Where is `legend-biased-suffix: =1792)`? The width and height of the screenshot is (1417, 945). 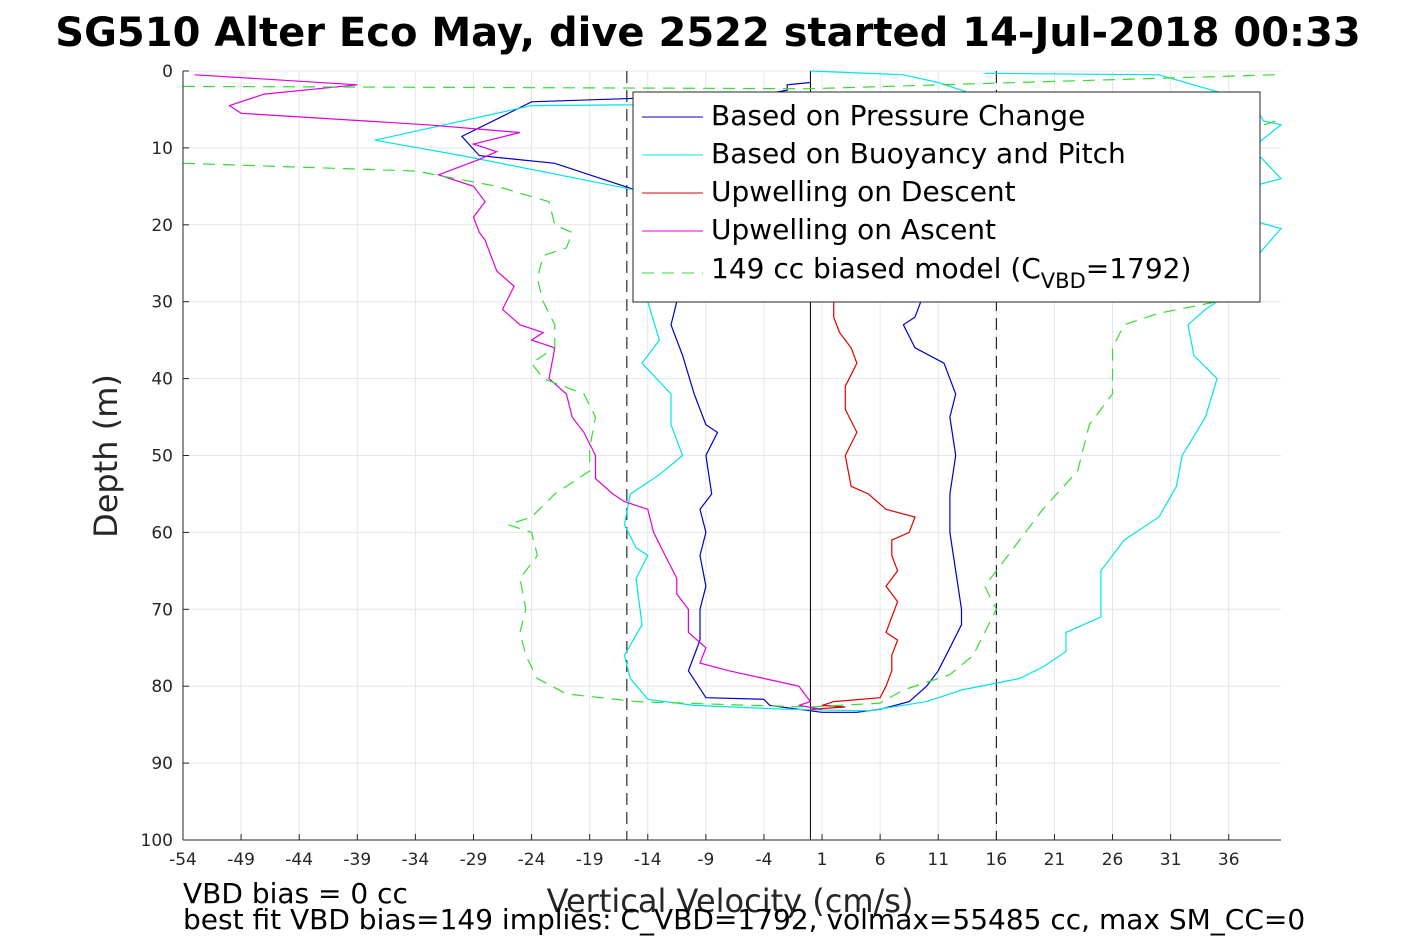 legend-biased-suffix: =1792) is located at coordinates (1139, 268).